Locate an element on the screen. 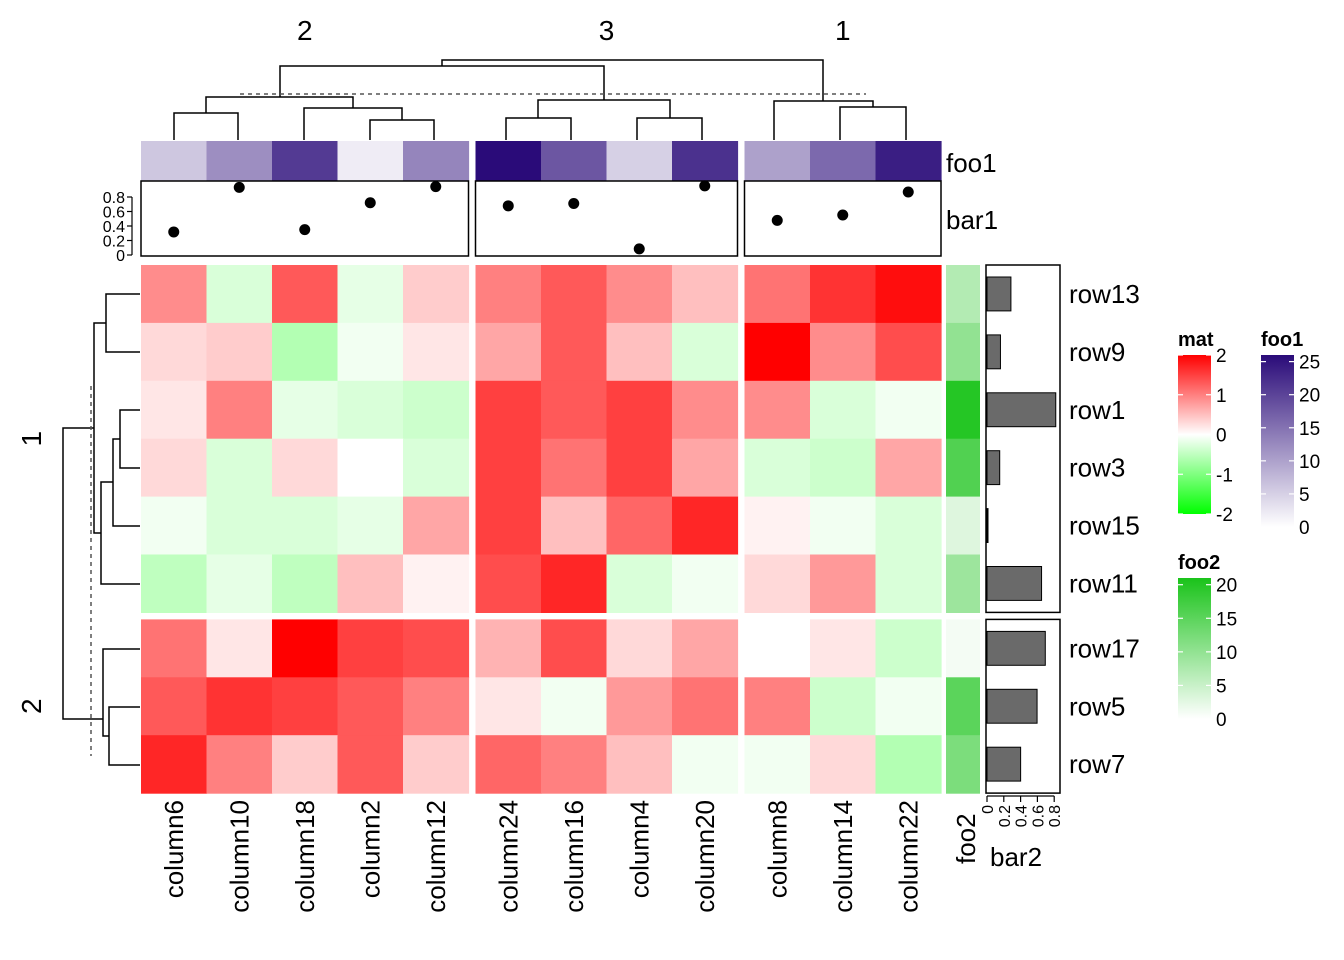 The height and width of the screenshot is (960, 1344). bar2-tick-label: 0.2 is located at coordinates (1005, 816).